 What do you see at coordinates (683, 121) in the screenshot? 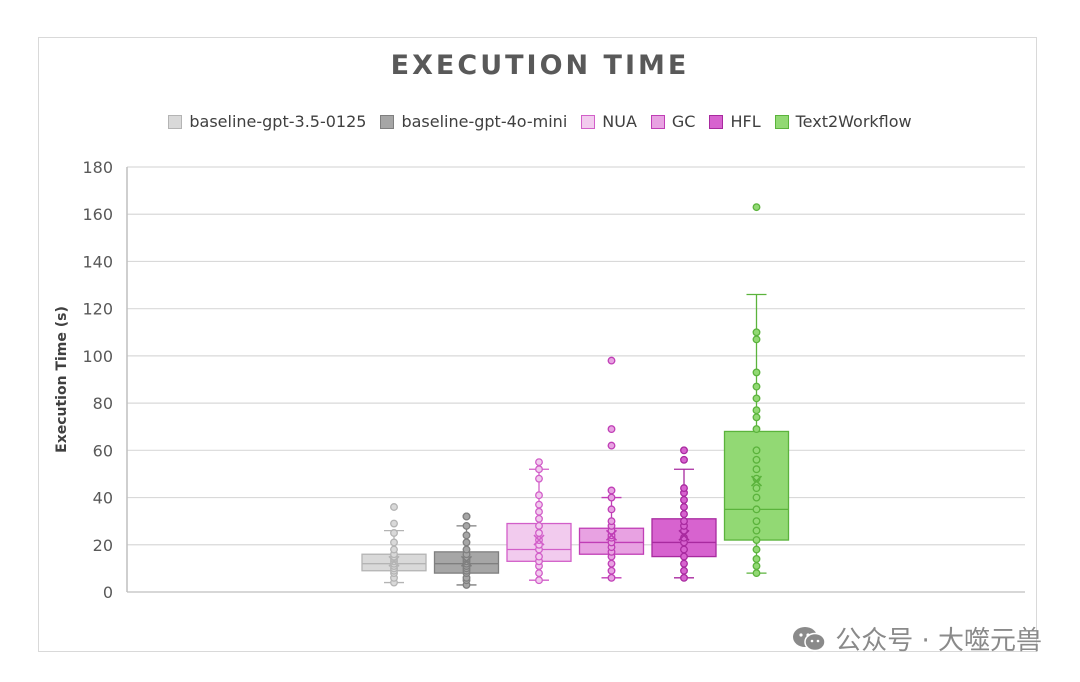
I see `legend-label: GC` at bounding box center [683, 121].